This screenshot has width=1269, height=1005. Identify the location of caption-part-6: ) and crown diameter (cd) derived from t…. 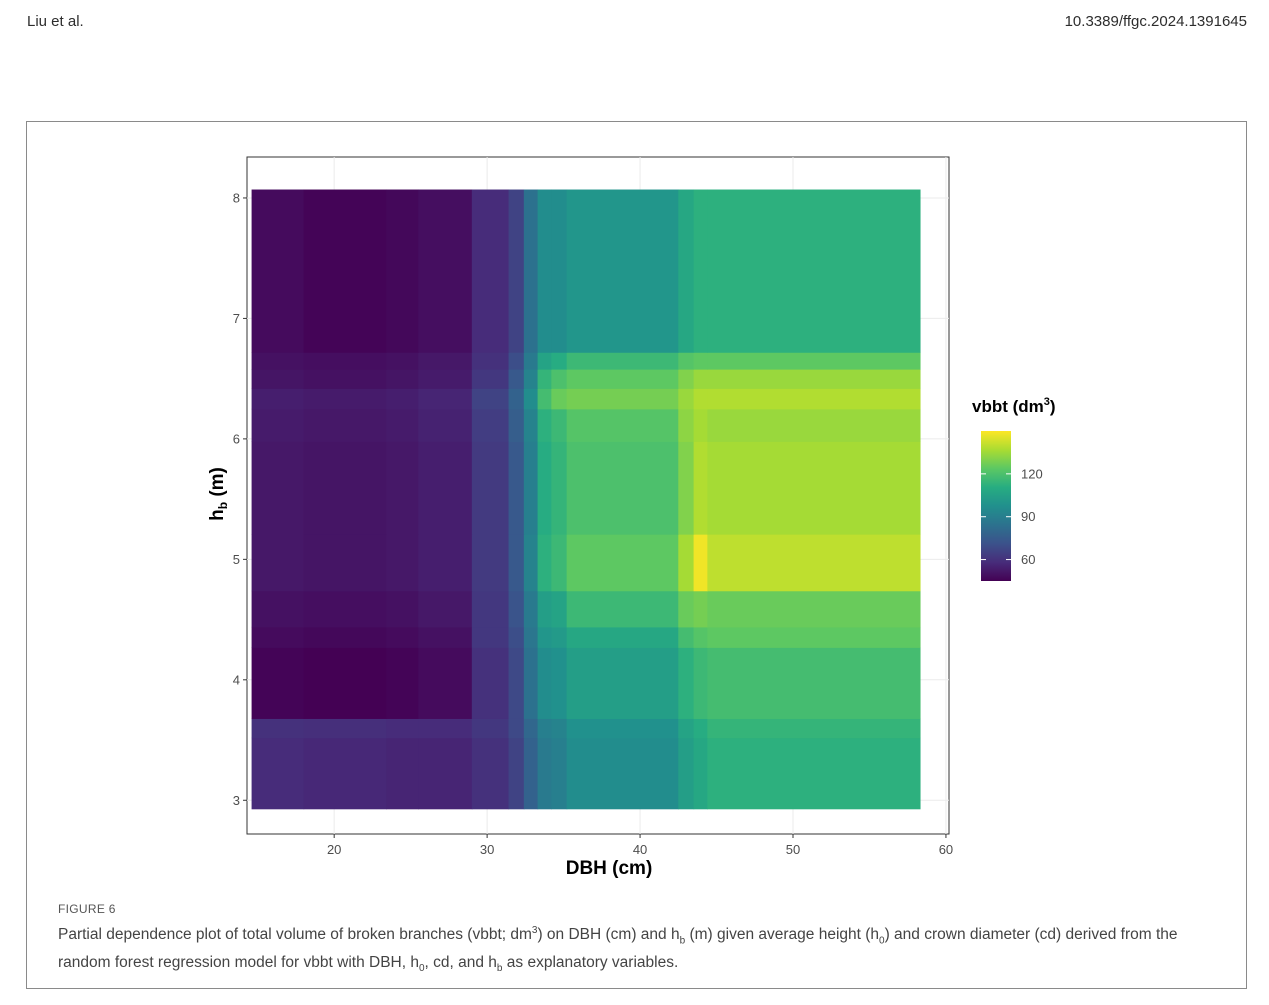
(618, 949).